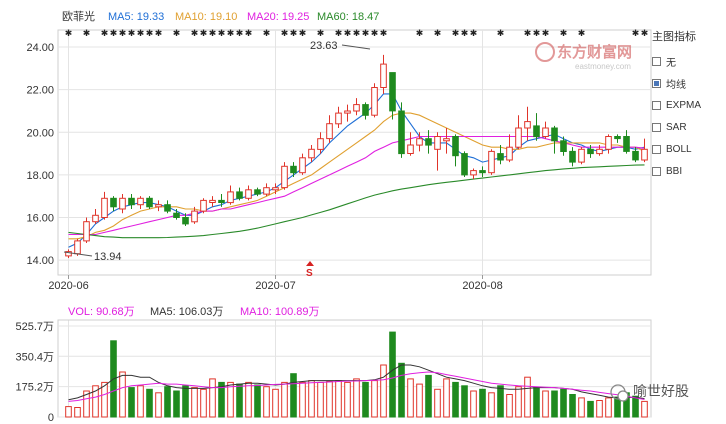 The image size is (726, 424). I want to click on price-tick-label: 24.00, so click(40, 48).